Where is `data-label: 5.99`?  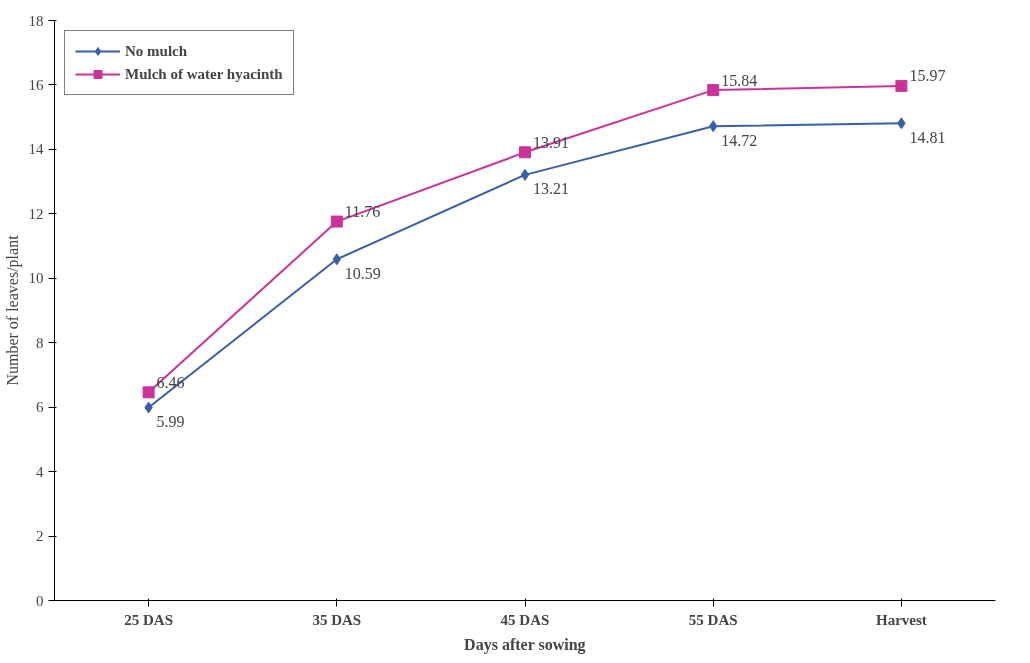
data-label: 5.99 is located at coordinates (170, 421).